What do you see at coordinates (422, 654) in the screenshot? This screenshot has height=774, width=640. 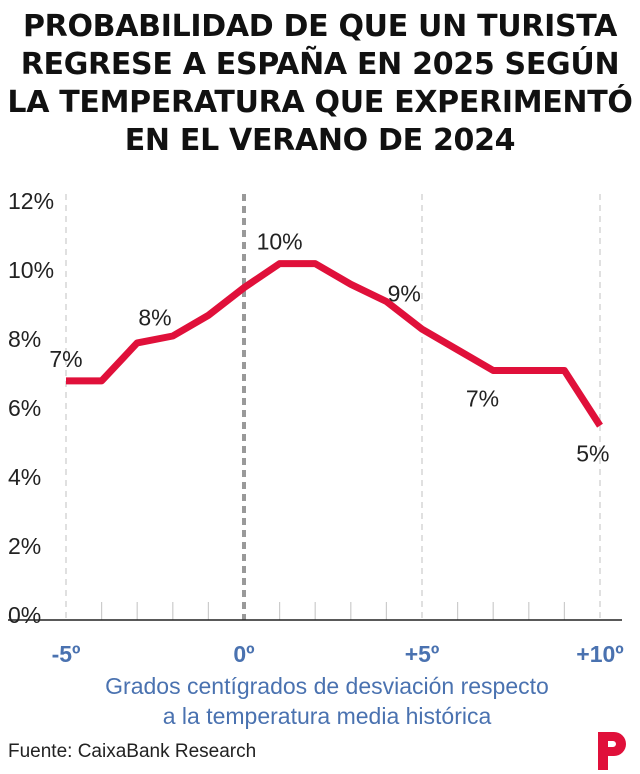 I see `x-tick-label: +5º` at bounding box center [422, 654].